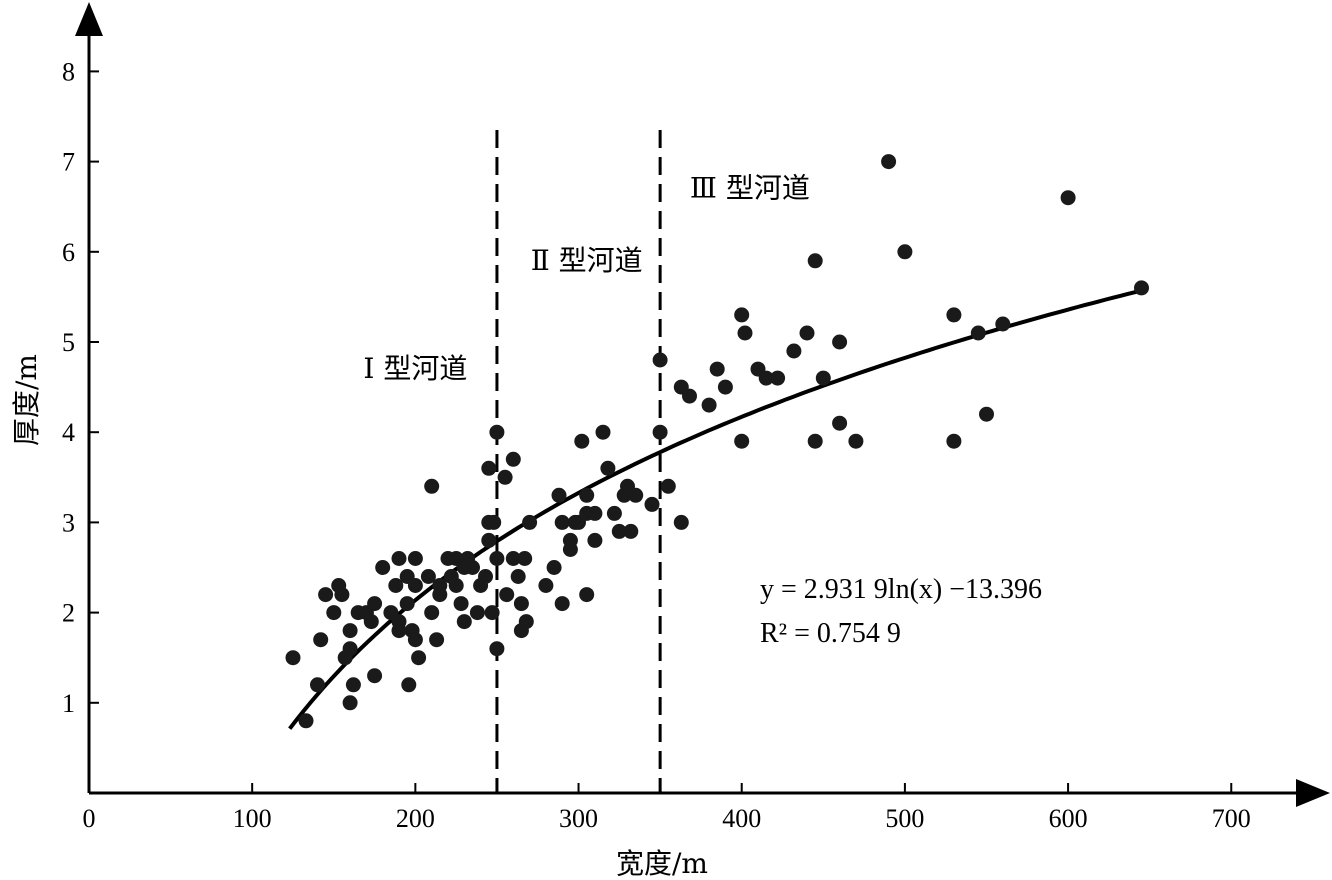 The height and width of the screenshot is (880, 1332). Describe the element at coordinates (68, 162) in the screenshot. I see `y-tick-label: 7` at that location.